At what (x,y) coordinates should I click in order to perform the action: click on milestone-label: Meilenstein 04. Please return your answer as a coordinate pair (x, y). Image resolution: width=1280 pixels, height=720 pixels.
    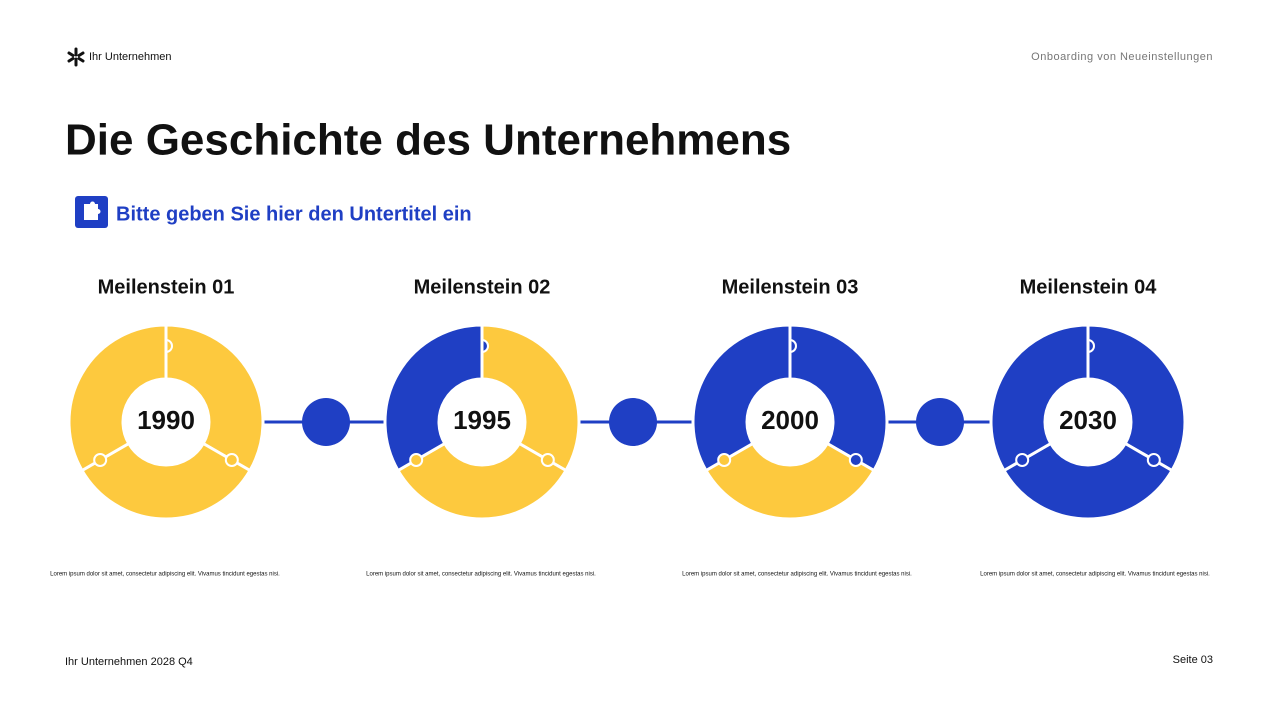
    Looking at the image, I should click on (1089, 287).